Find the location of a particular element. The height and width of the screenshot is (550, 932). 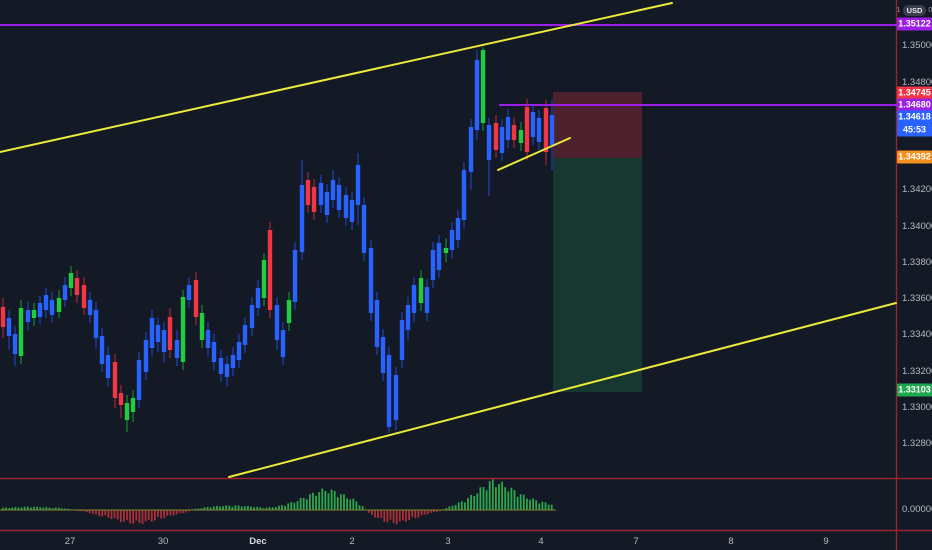

price-tick-label: 1.33600 is located at coordinates (917, 298).